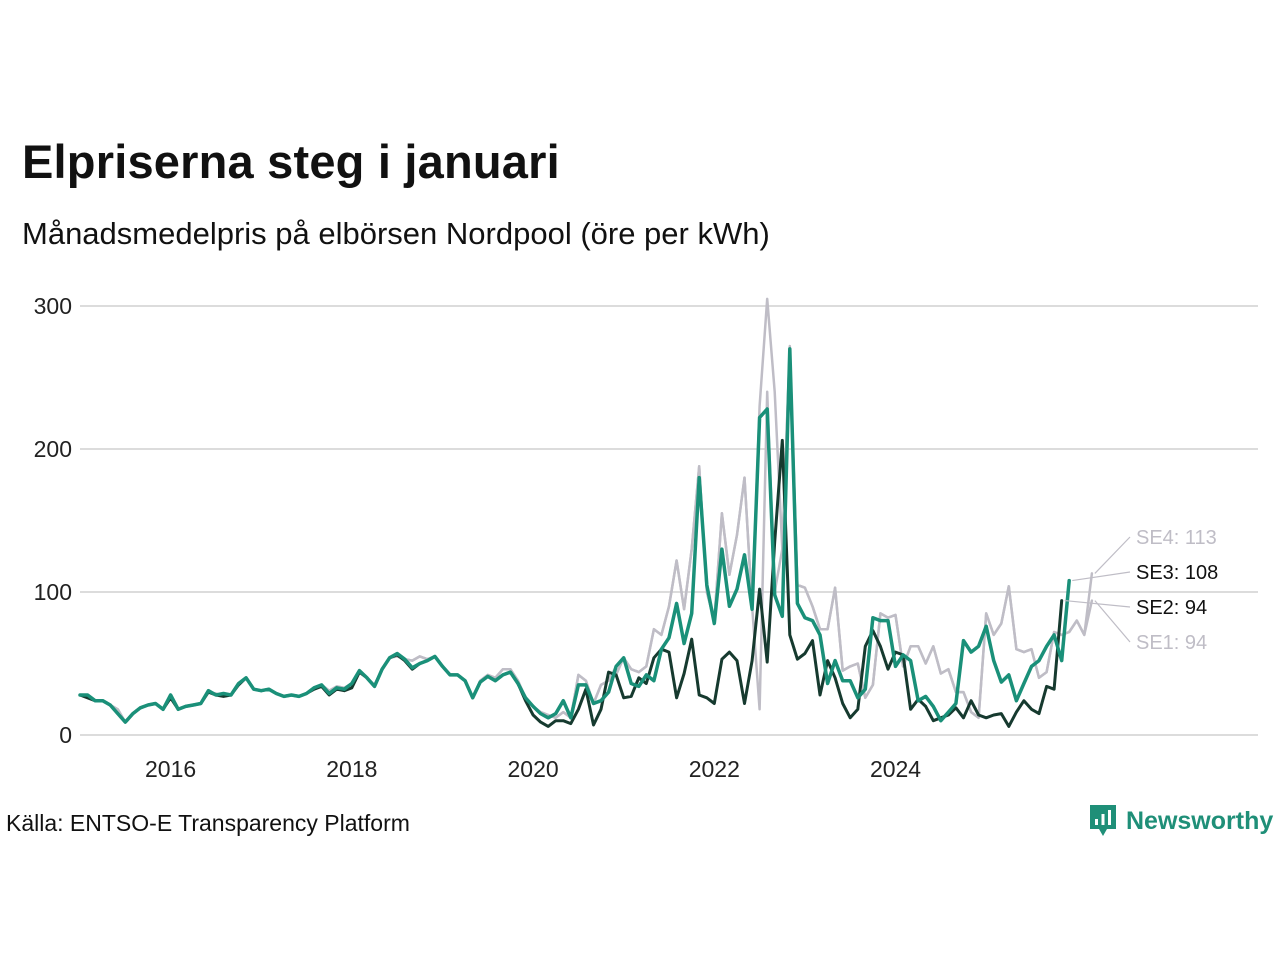 This screenshot has height=960, width=1280. I want to click on brand-name: Newsworthy, so click(1200, 820).